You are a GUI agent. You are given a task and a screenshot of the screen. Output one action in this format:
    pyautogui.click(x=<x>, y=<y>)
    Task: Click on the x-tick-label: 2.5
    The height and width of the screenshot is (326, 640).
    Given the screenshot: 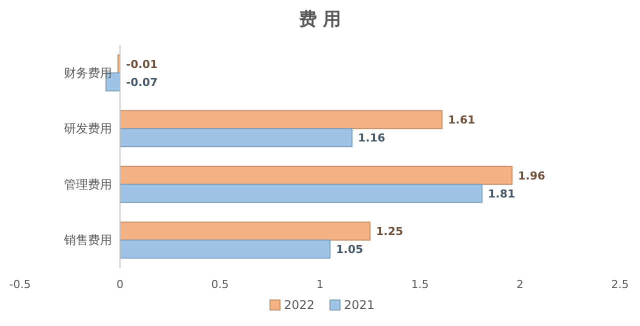 What is the action you would take?
    pyautogui.click(x=620, y=284)
    